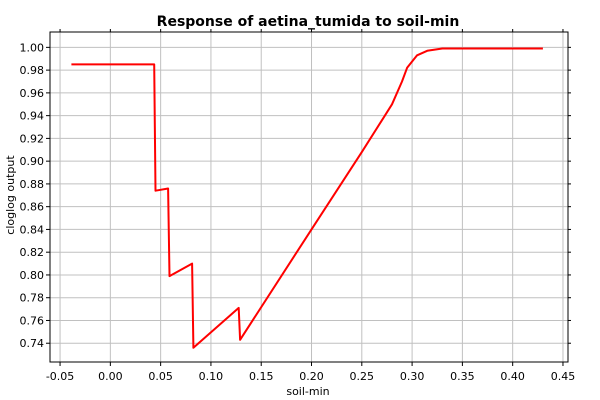 The image size is (600, 400). What do you see at coordinates (32, 161) in the screenshot?
I see `y-tick-label: 0.90` at bounding box center [32, 161].